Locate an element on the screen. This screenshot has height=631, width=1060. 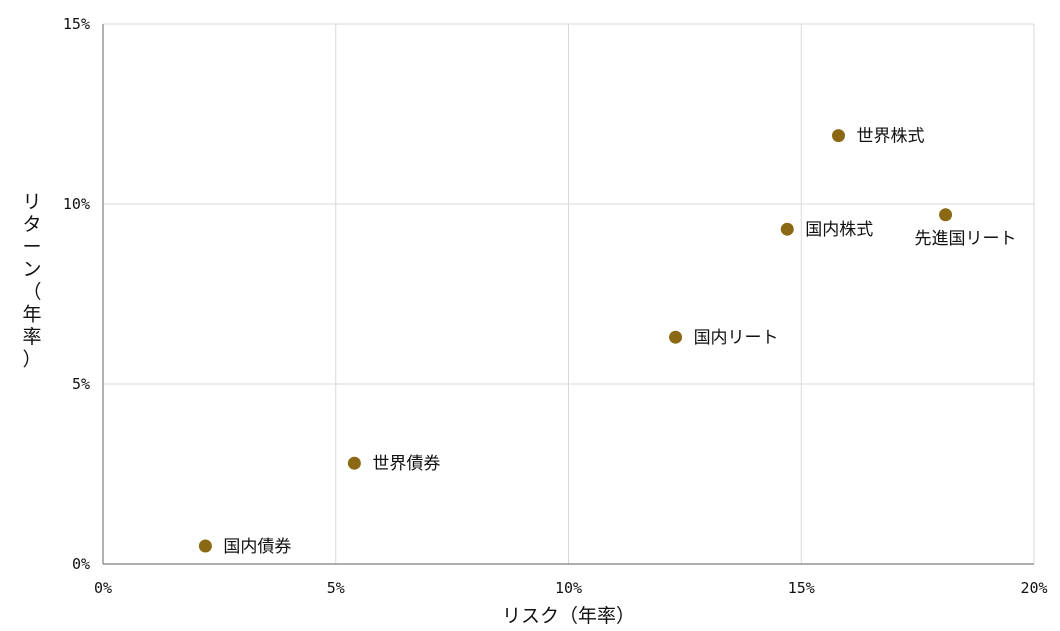
data-label: 国内株式 is located at coordinates (839, 230).